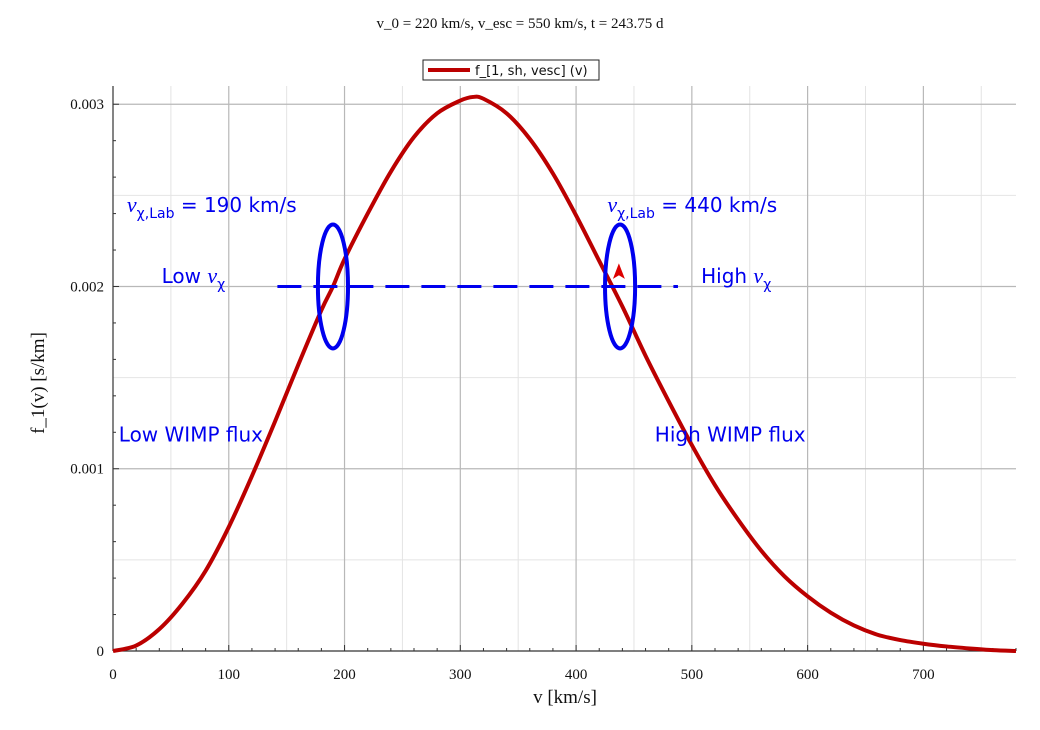 This screenshot has height=730, width=1040. What do you see at coordinates (212, 207) in the screenshot?
I see `low-vlab-label: vχ,Lab = 190 km/s` at bounding box center [212, 207].